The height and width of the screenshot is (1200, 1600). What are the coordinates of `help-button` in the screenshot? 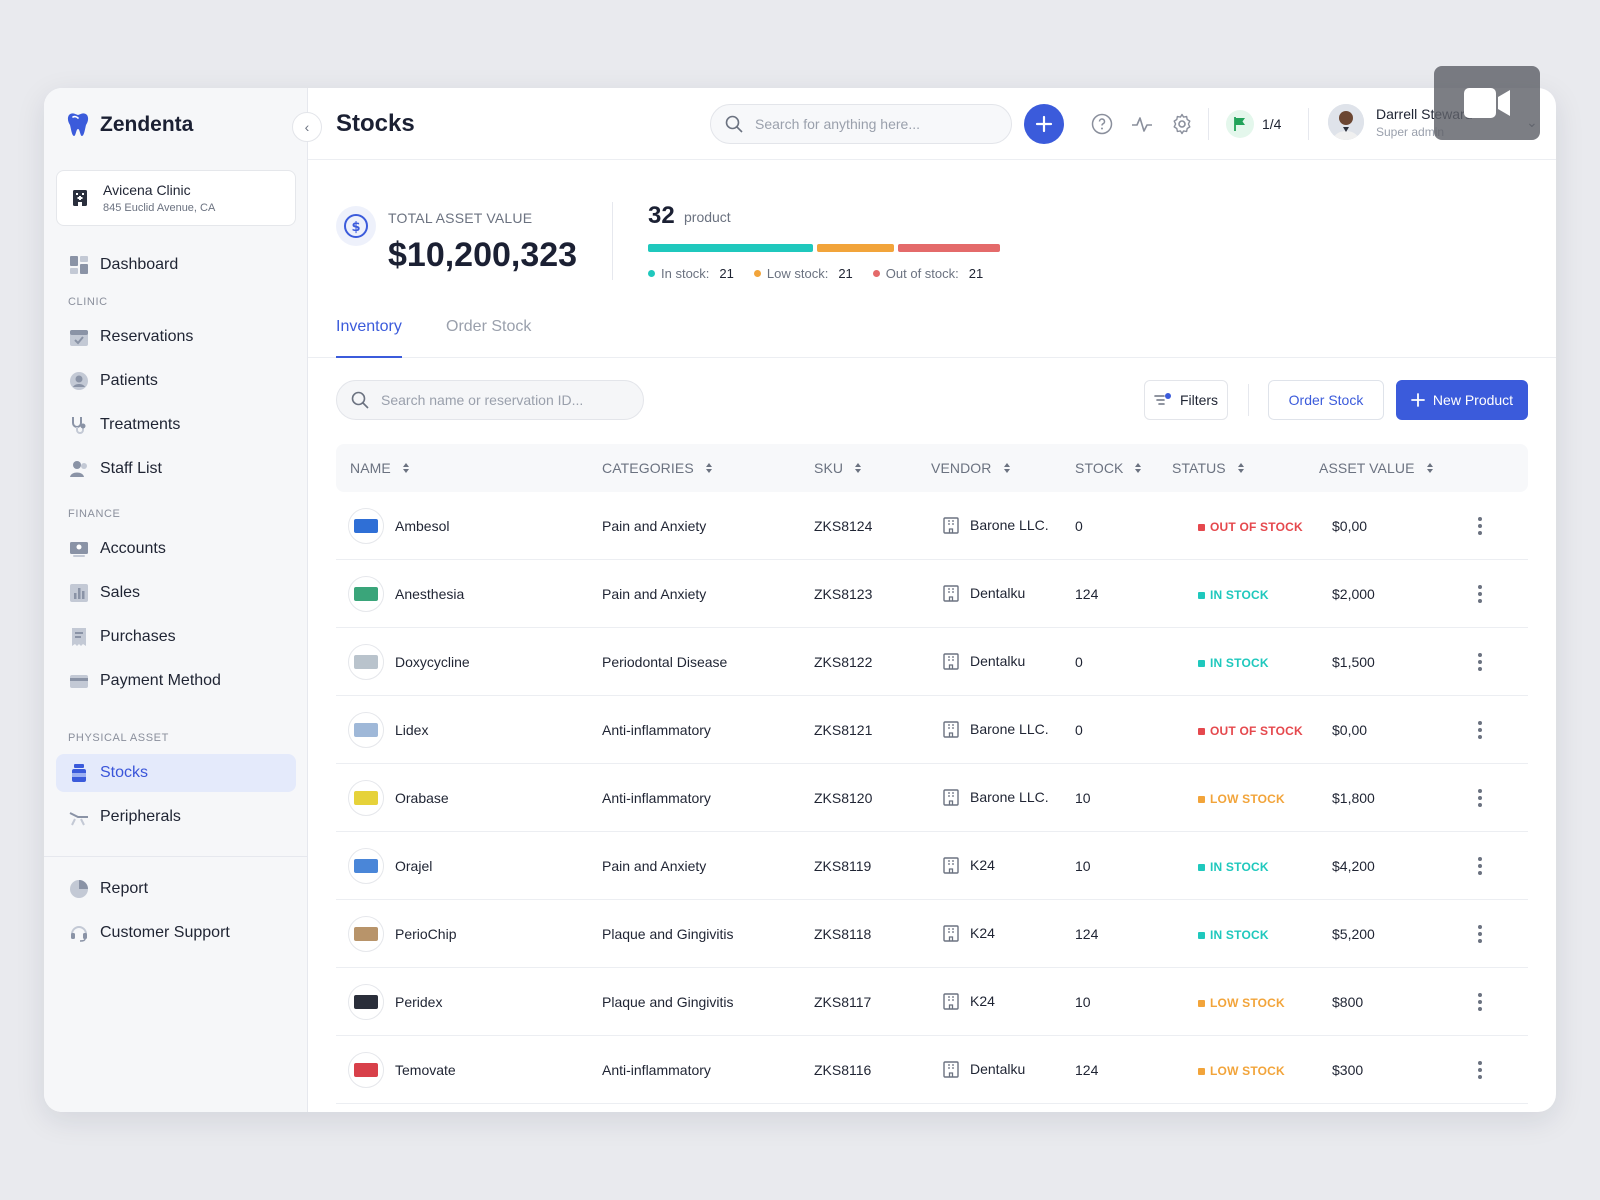 It's located at (1102, 124).